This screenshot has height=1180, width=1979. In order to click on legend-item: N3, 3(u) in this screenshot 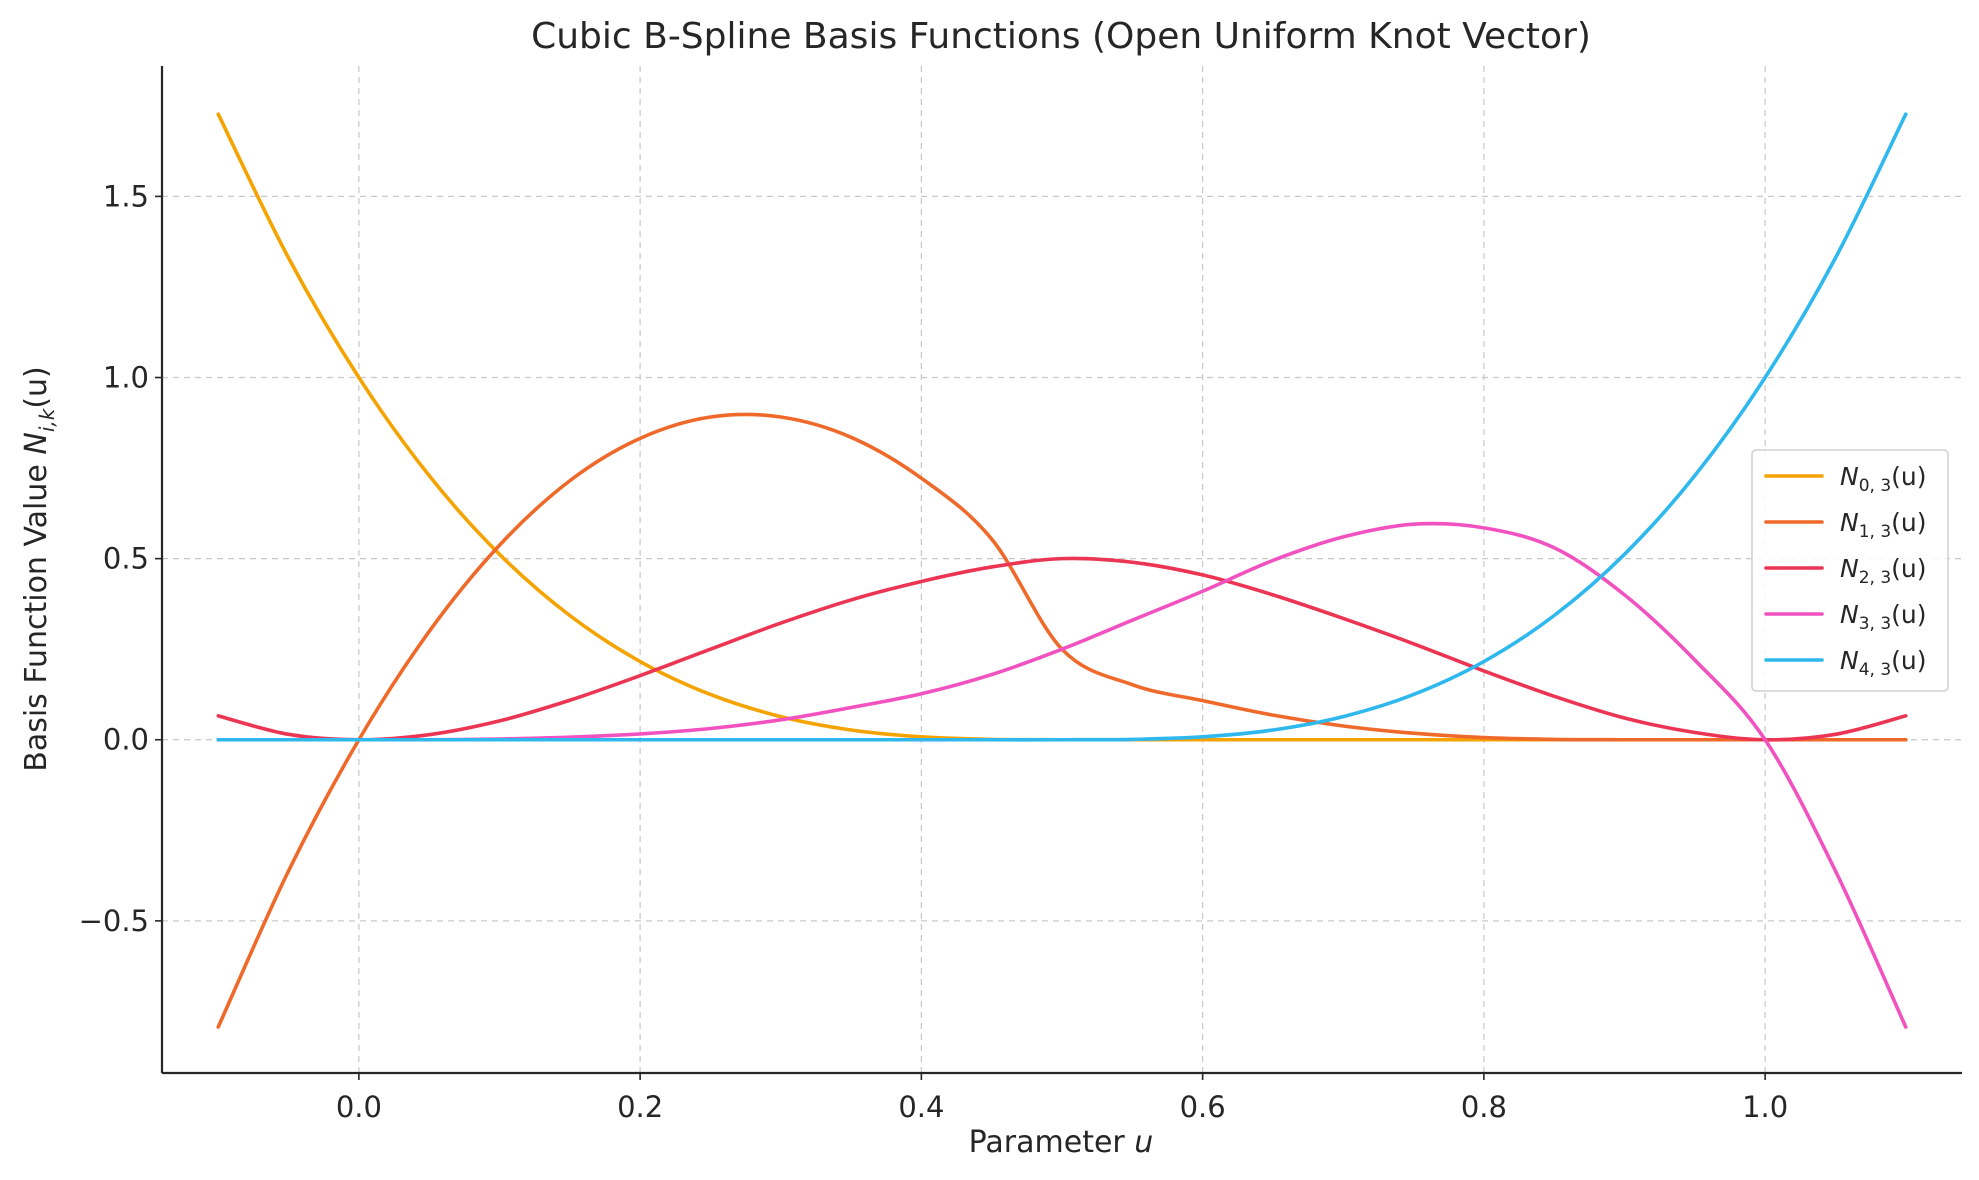, I will do `click(1845, 617)`.